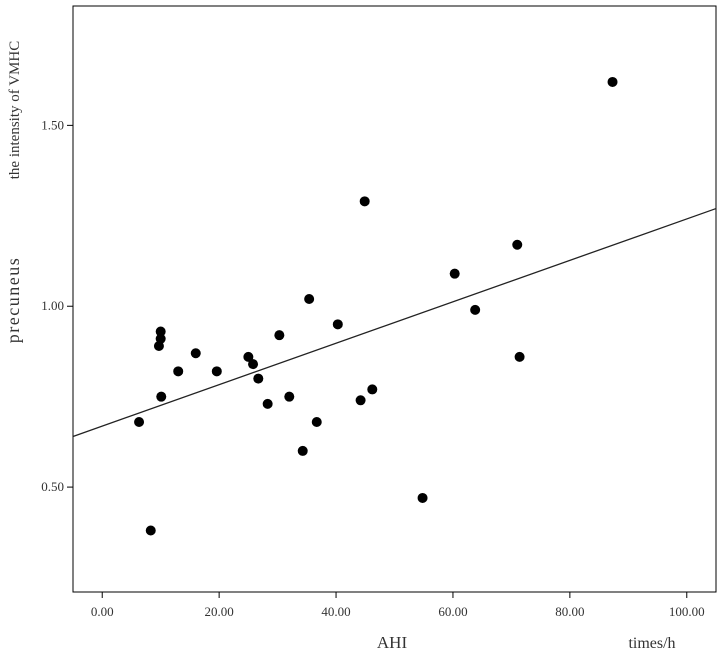 The width and height of the screenshot is (720, 656). What do you see at coordinates (52, 124) in the screenshot?
I see `y-tick-label: 1.50` at bounding box center [52, 124].